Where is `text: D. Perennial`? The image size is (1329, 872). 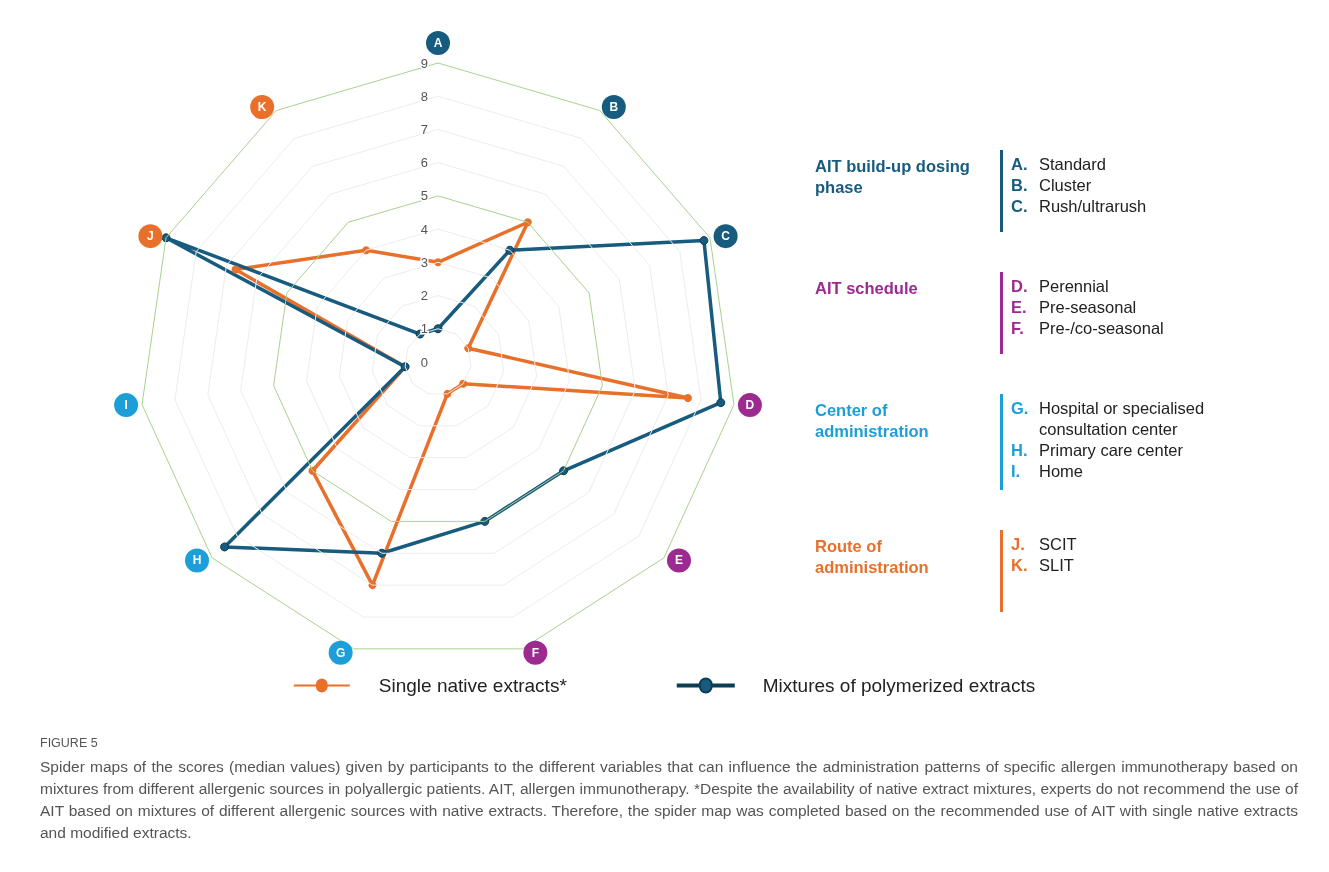
text: D. Perennial is located at coordinates (1060, 286).